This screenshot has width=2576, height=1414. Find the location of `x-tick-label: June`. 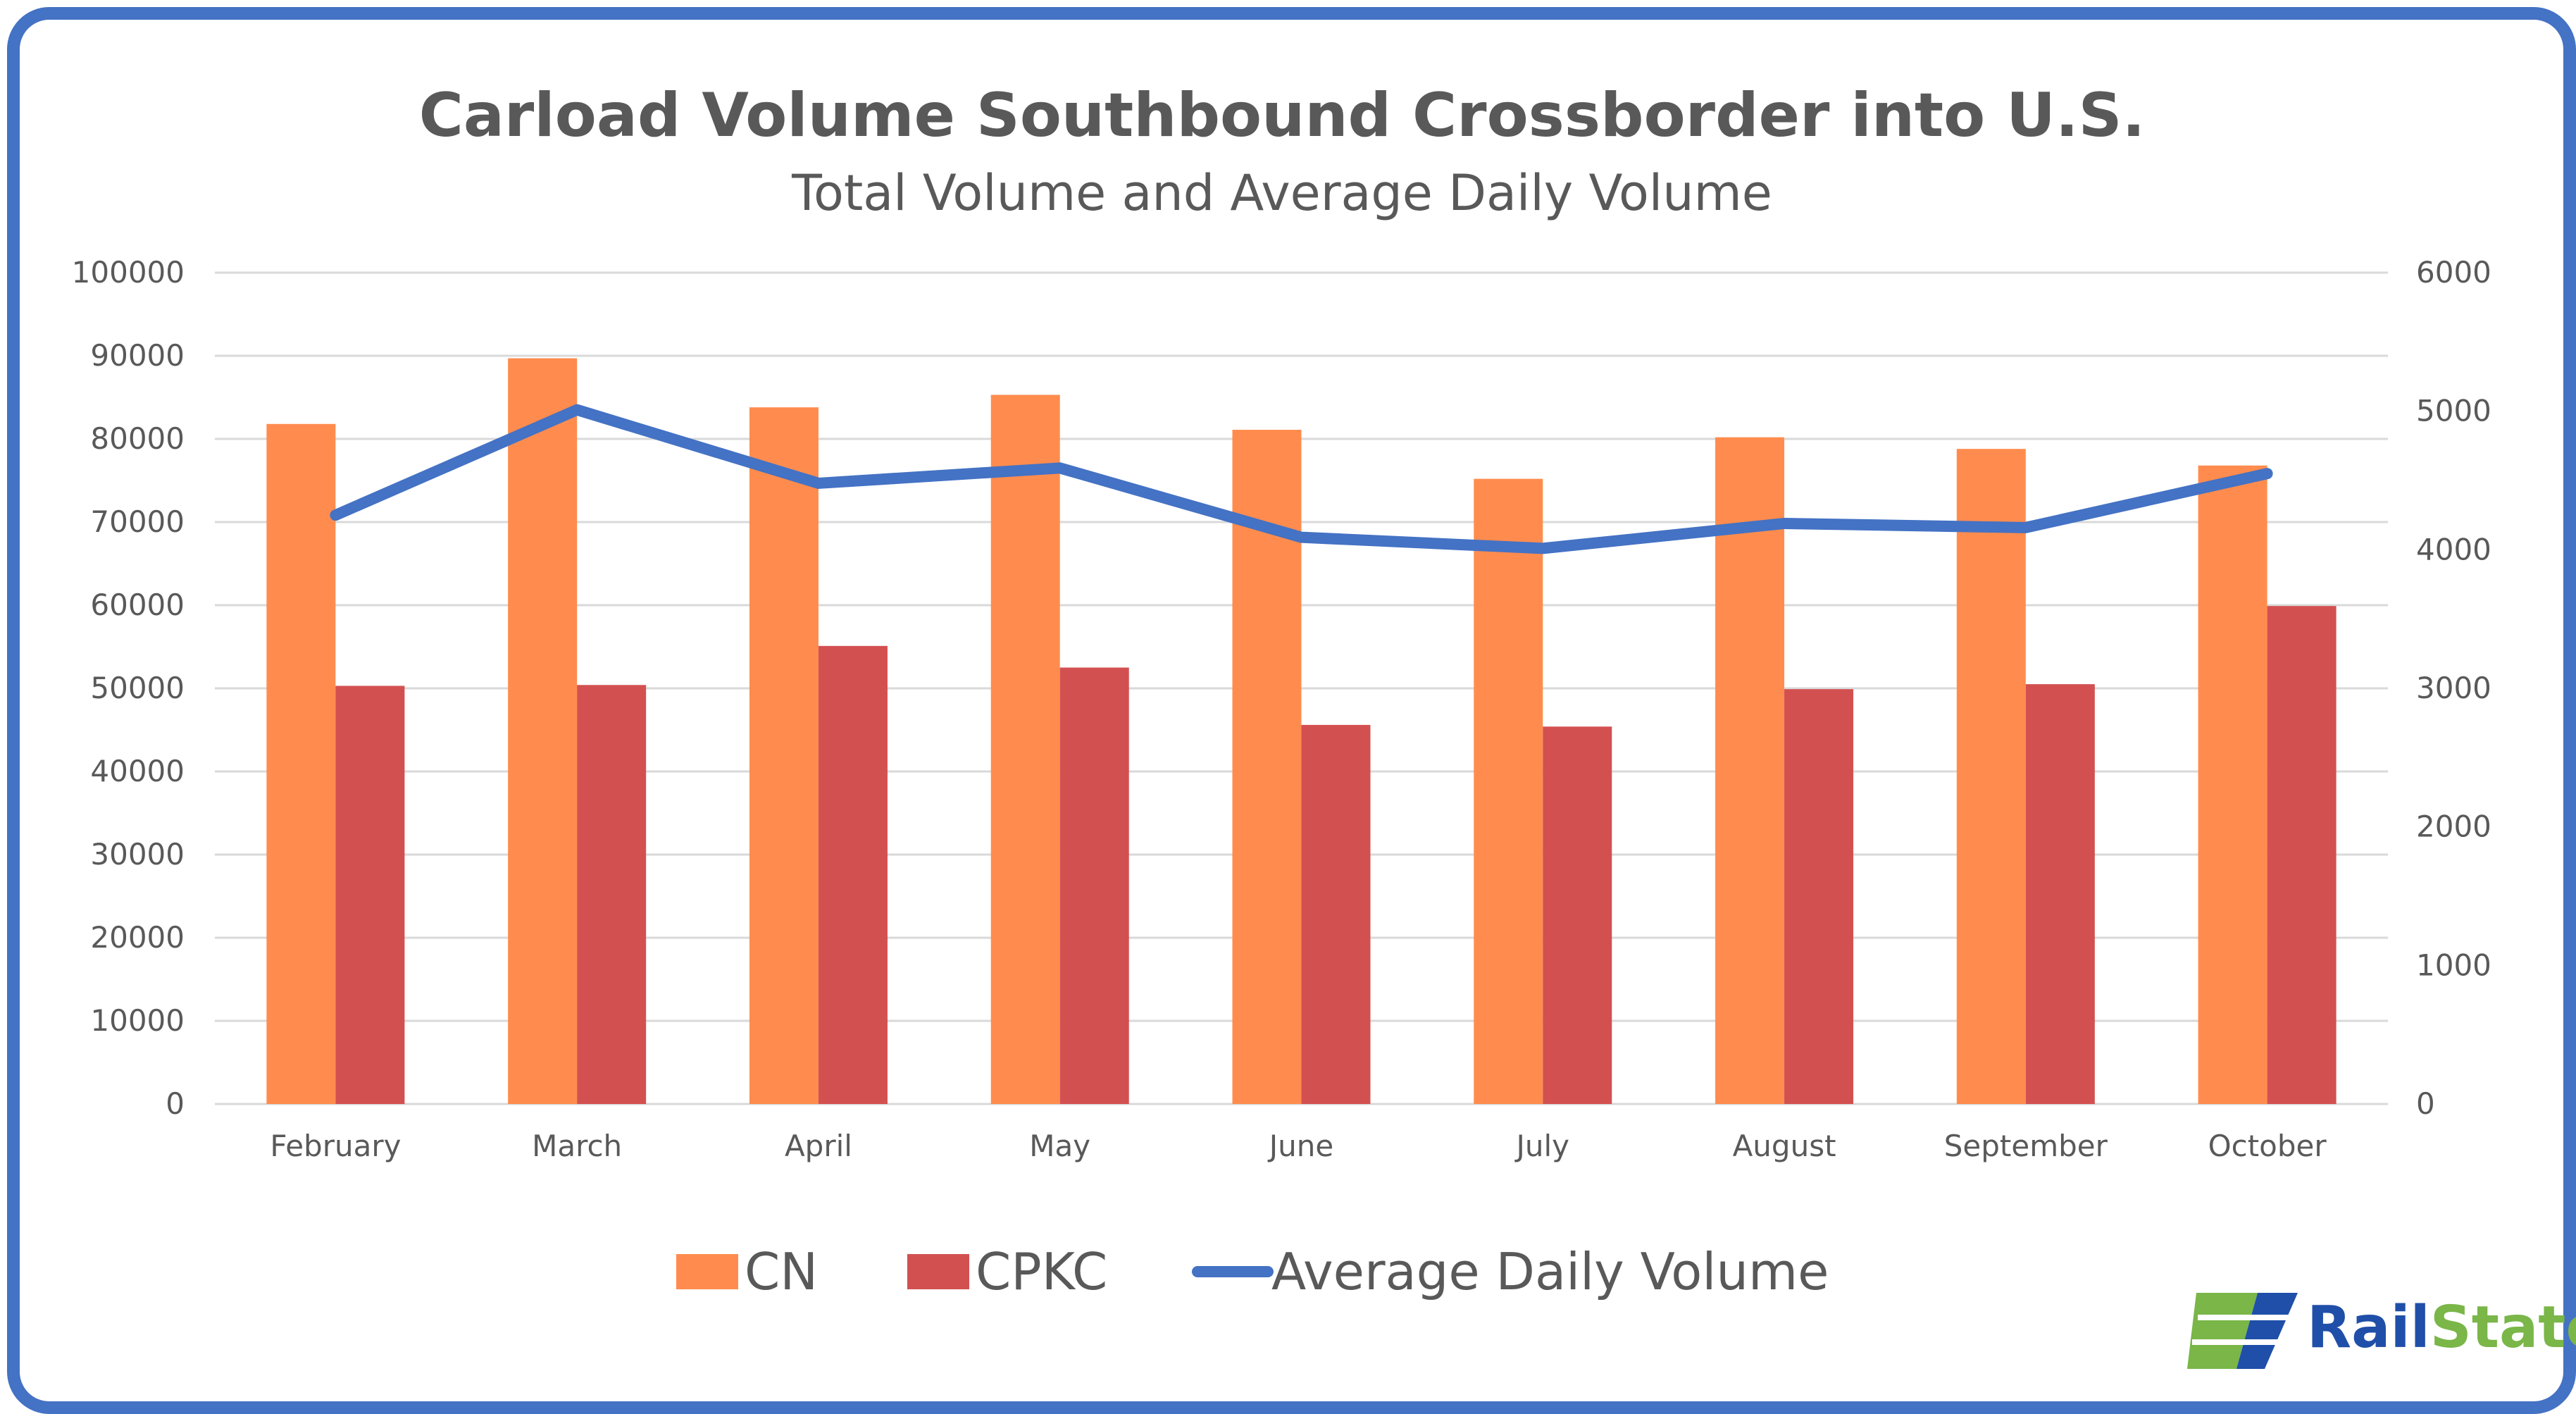

x-tick-label: June is located at coordinates (1300, 1146).